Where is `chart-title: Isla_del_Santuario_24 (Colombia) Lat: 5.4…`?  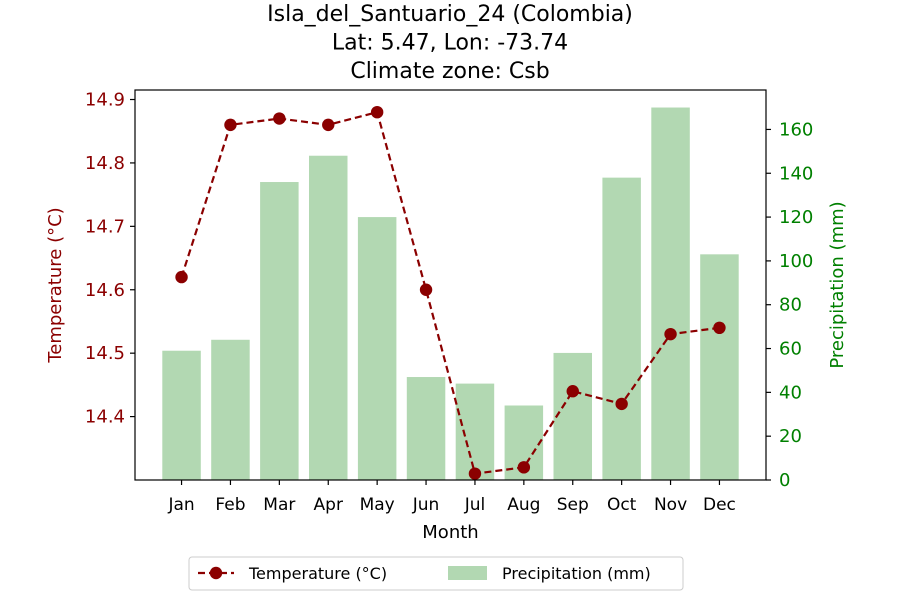 chart-title: Isla_del_Santuario_24 (Colombia) Lat: 5.4… is located at coordinates (450, 43).